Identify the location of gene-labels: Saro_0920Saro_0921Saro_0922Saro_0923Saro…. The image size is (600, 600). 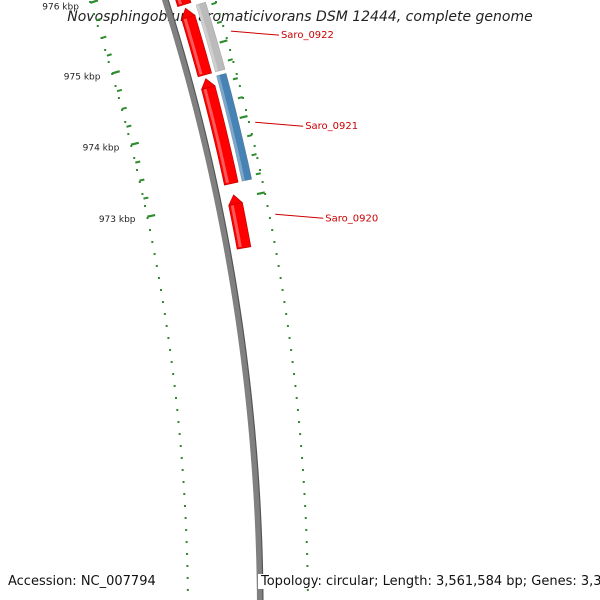
(304, 127).